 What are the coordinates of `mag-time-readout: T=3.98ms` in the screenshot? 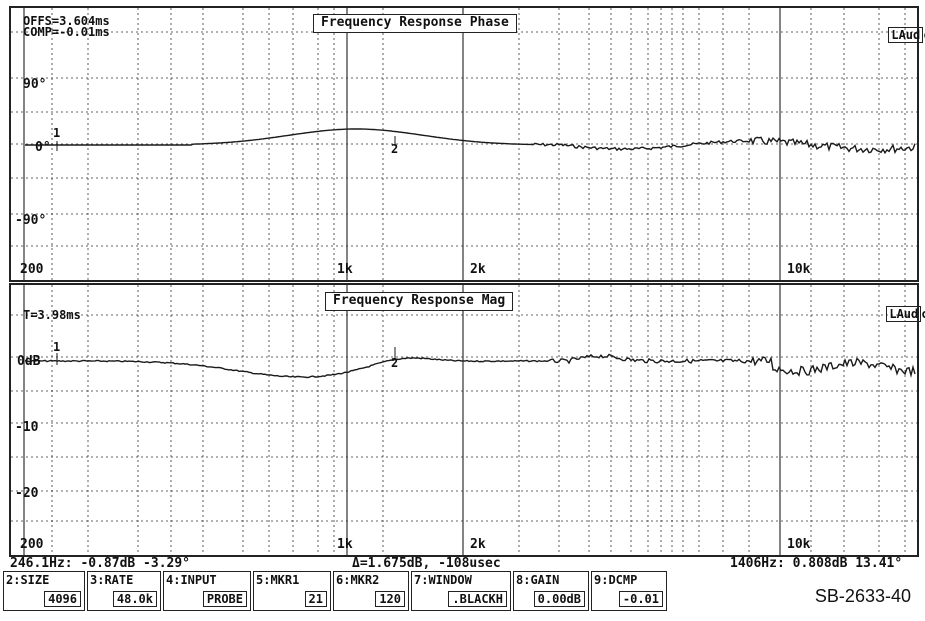 It's located at (52, 315).